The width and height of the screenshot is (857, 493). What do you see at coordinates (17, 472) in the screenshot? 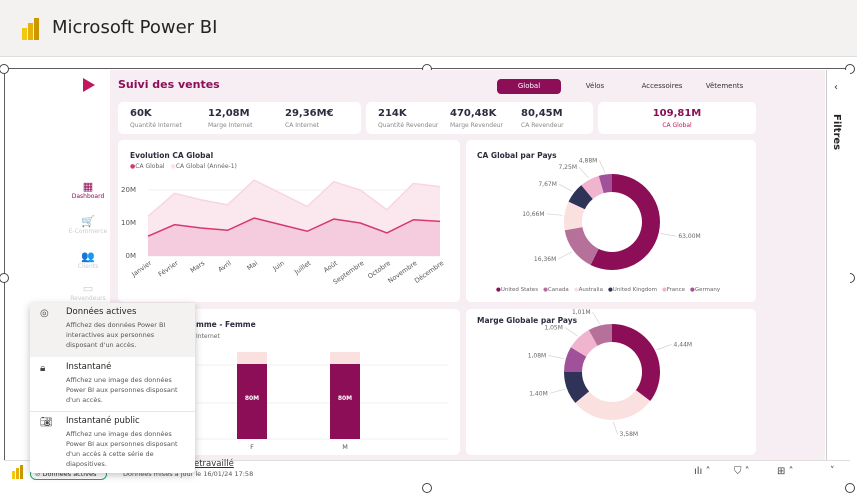
I see `power-bi-icon` at bounding box center [17, 472].